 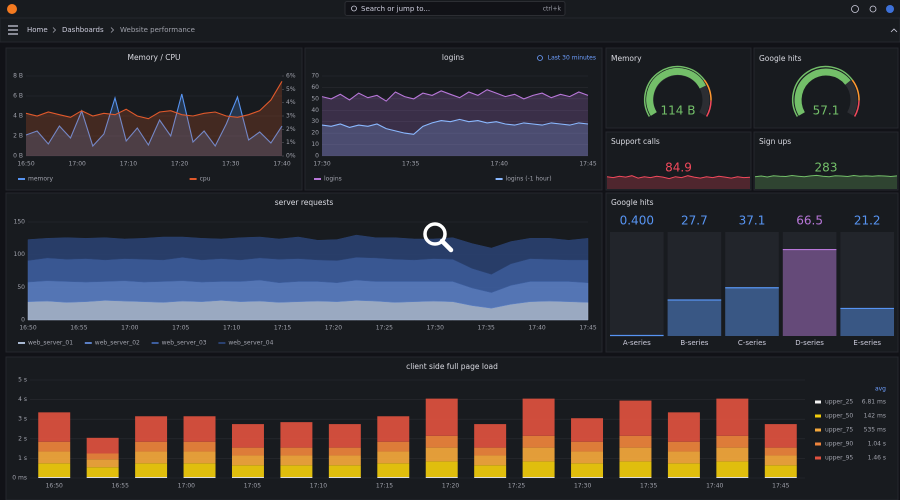 I want to click on y-tick-label: 5 s, so click(x=22, y=380).